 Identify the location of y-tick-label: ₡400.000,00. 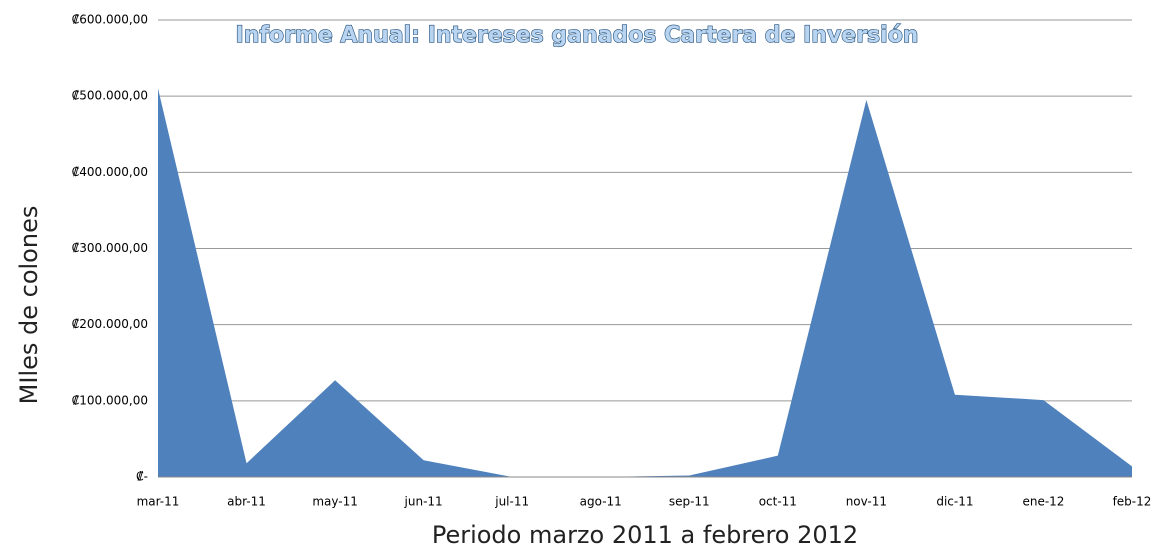
(110, 172).